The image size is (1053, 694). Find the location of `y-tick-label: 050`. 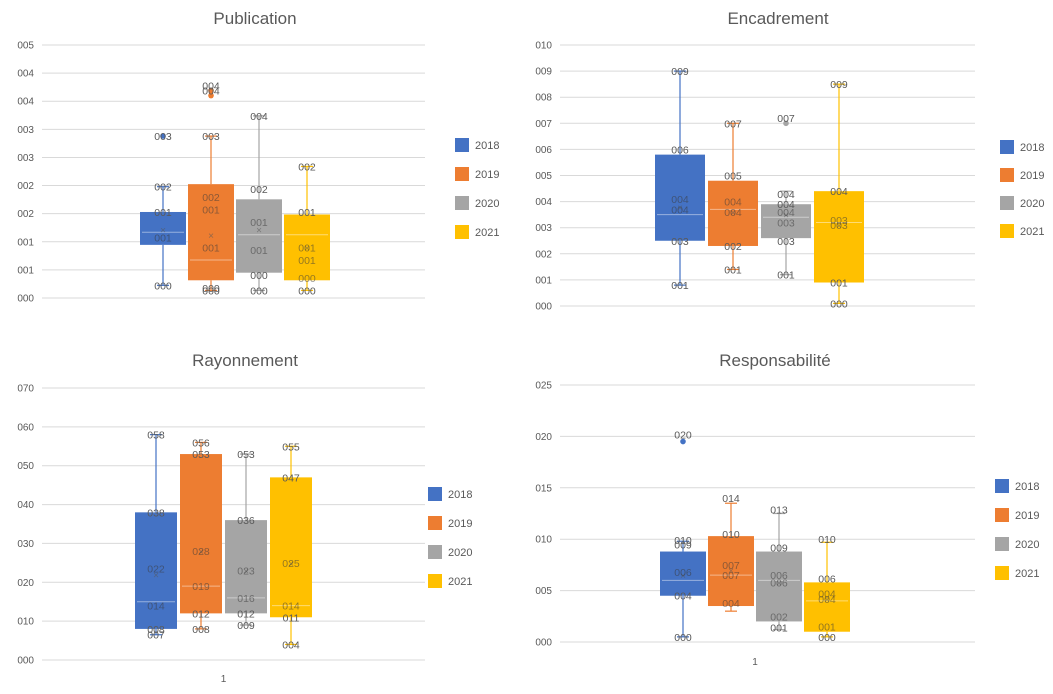

y-tick-label: 050 is located at coordinates (25, 466).